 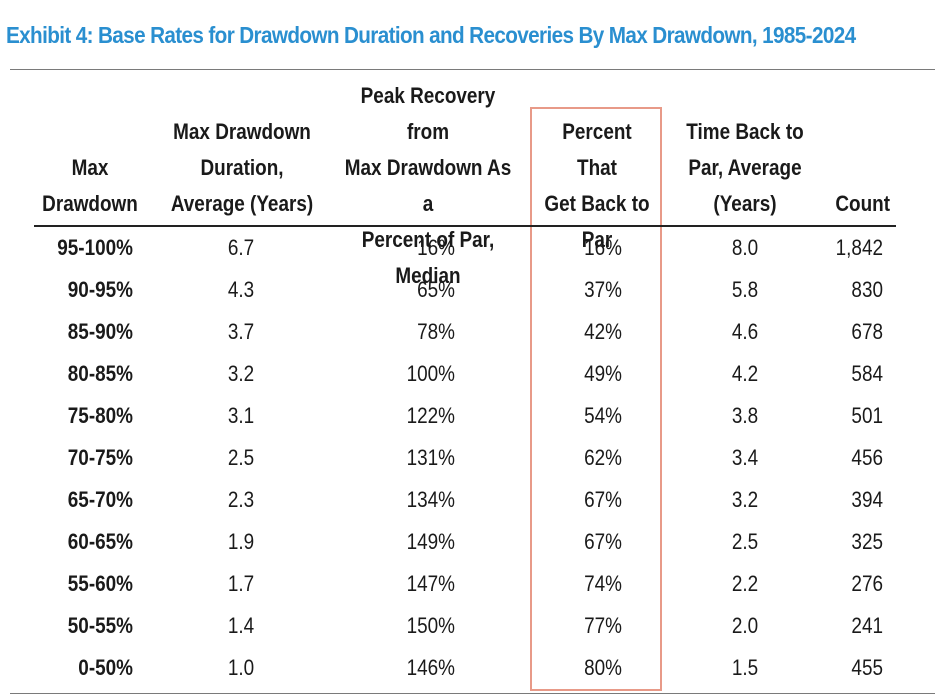 I want to click on table-cell: 394, so click(x=867, y=499).